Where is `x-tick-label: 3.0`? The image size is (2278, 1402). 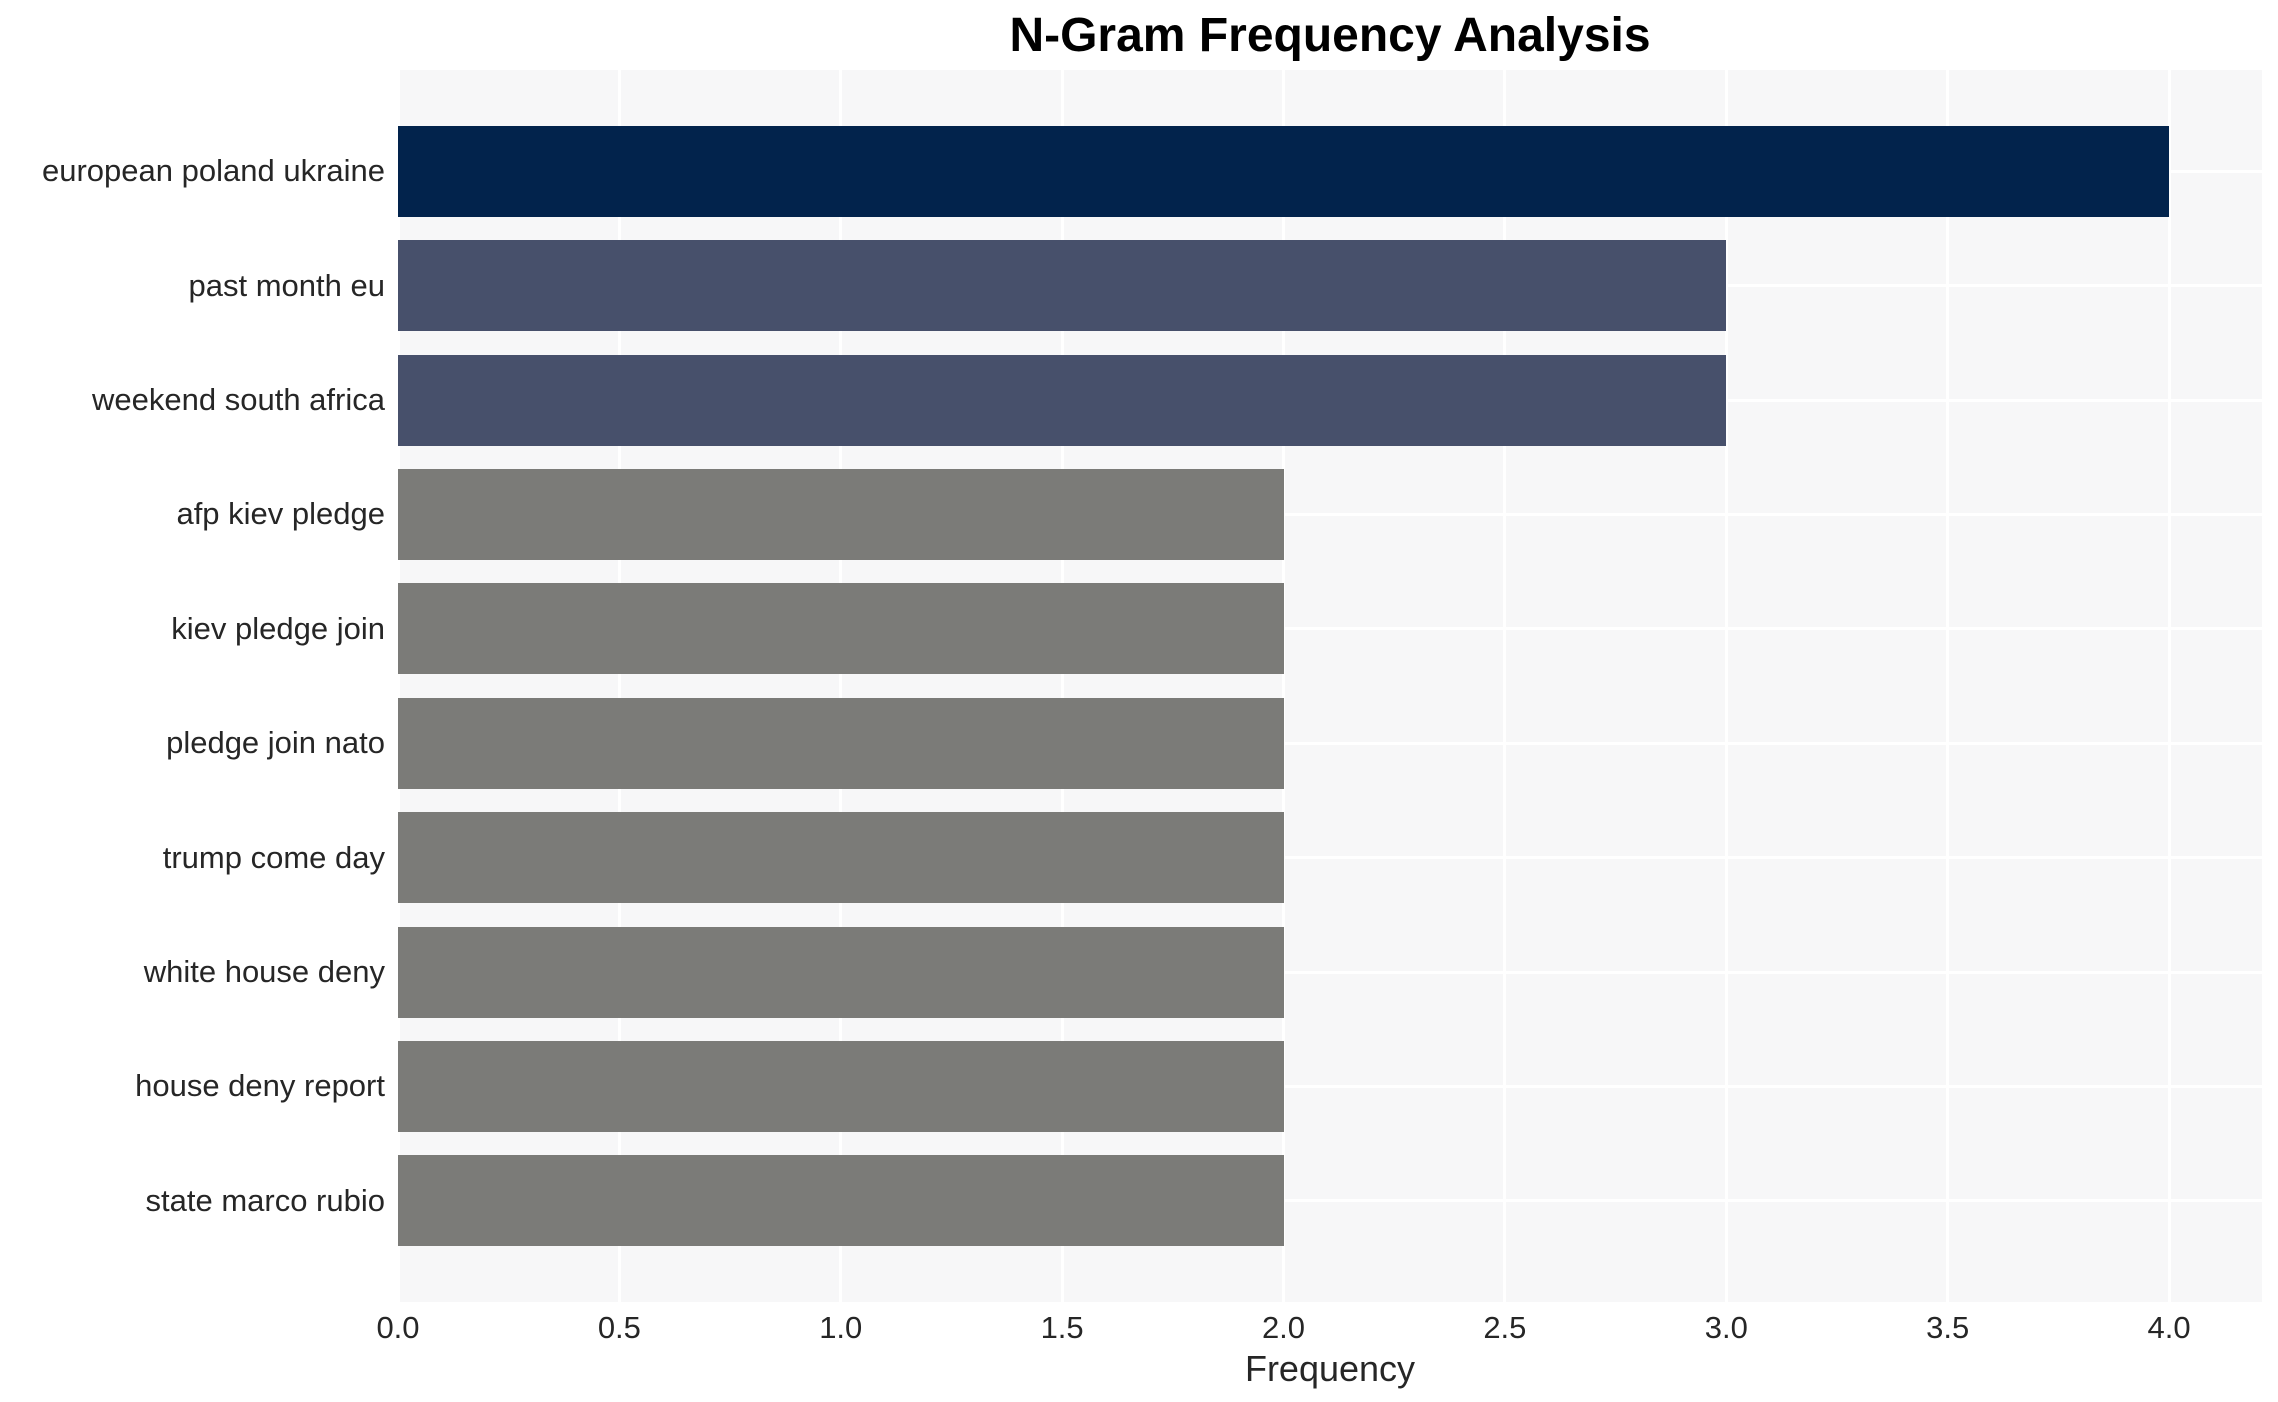
x-tick-label: 3.0 is located at coordinates (1726, 1327).